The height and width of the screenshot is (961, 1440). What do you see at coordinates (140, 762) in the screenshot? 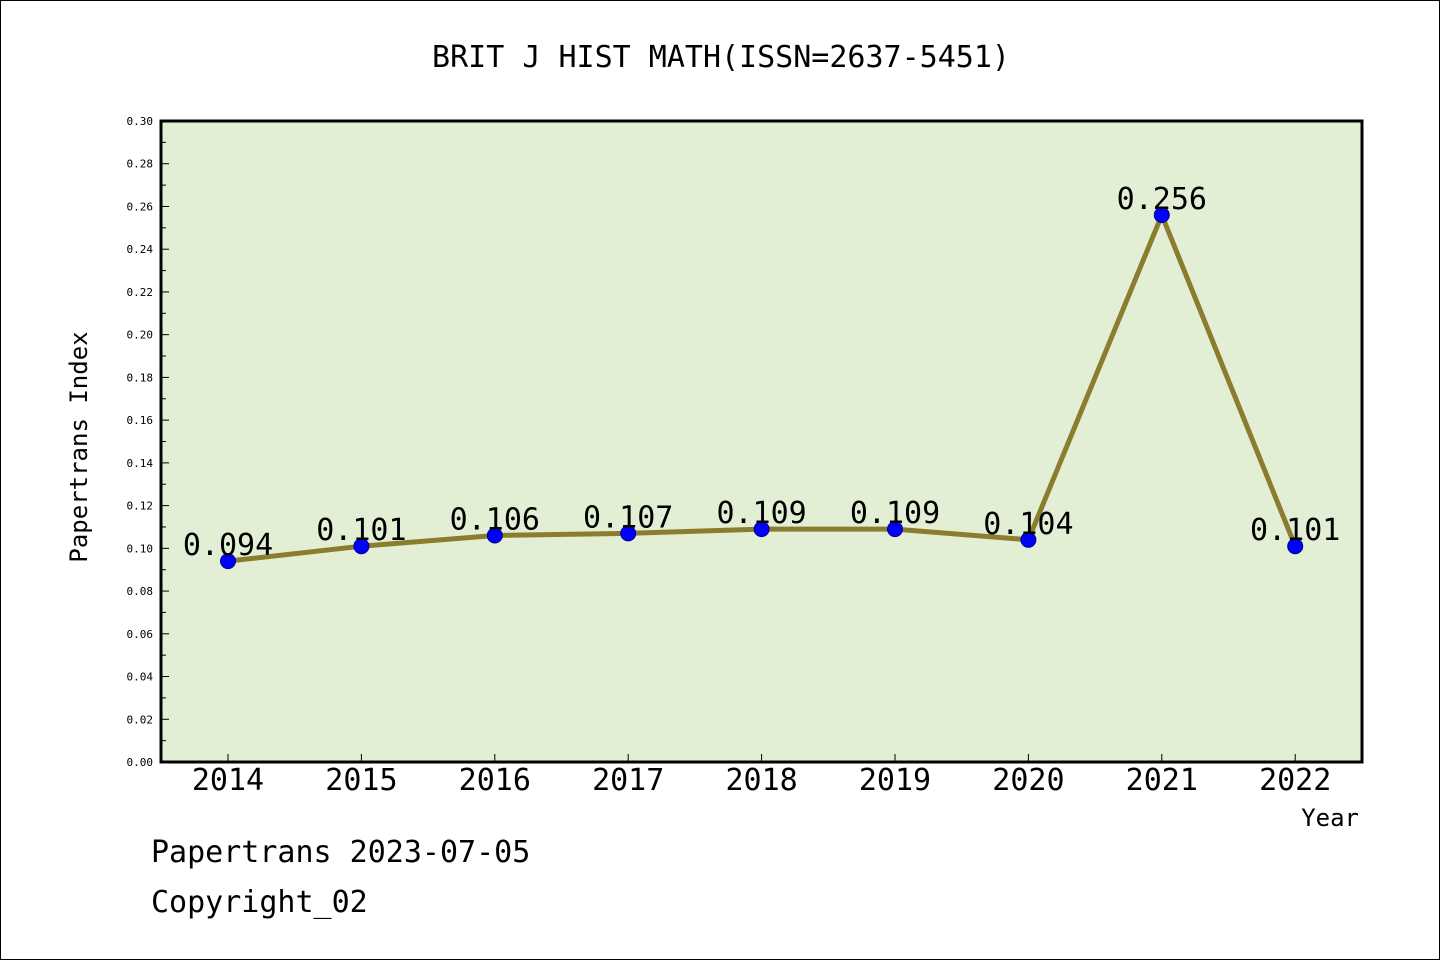
I see `y-tick-label: 0.00` at bounding box center [140, 762].